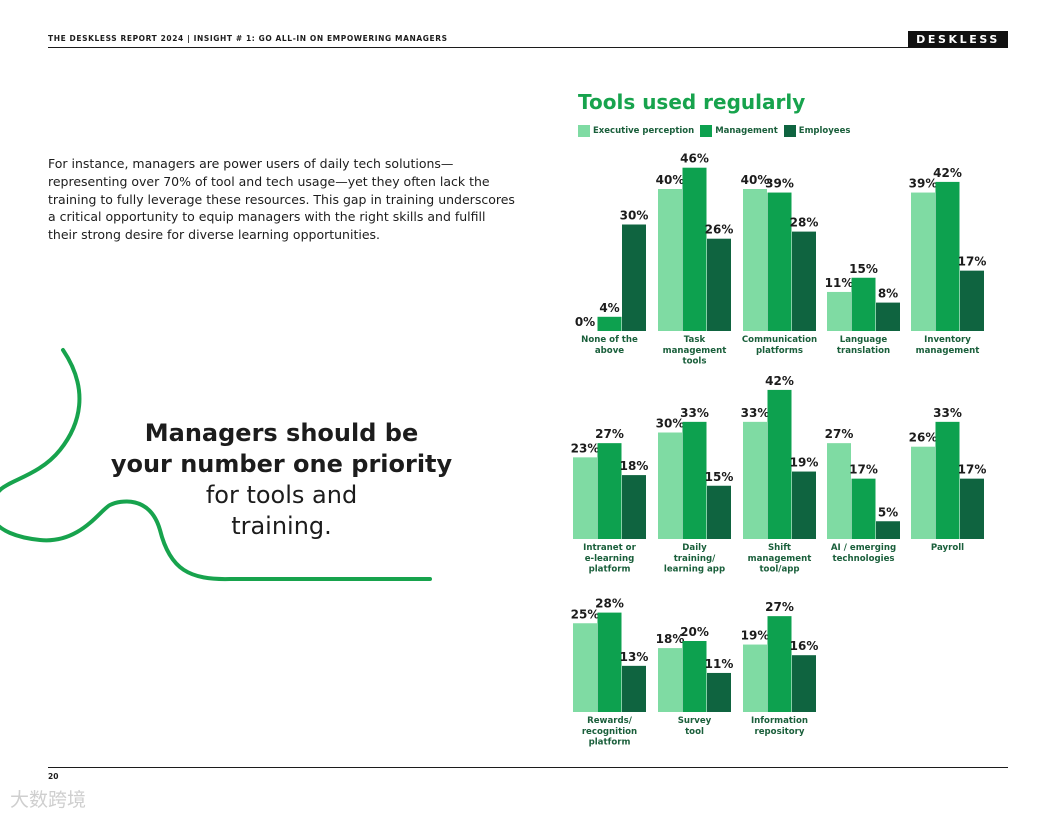  What do you see at coordinates (719, 284) in the screenshot?
I see `bar-2-employees` at bounding box center [719, 284].